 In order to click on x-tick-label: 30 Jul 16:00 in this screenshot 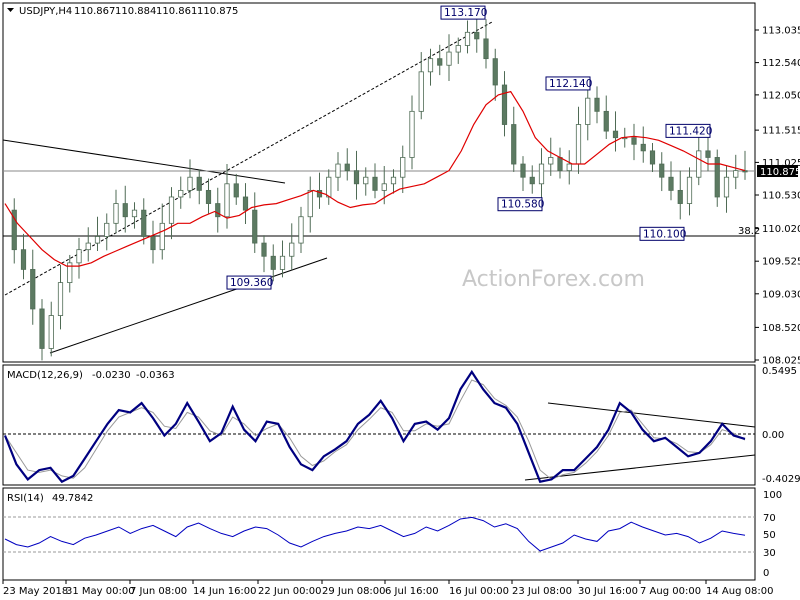, I will do `click(608, 591)`.